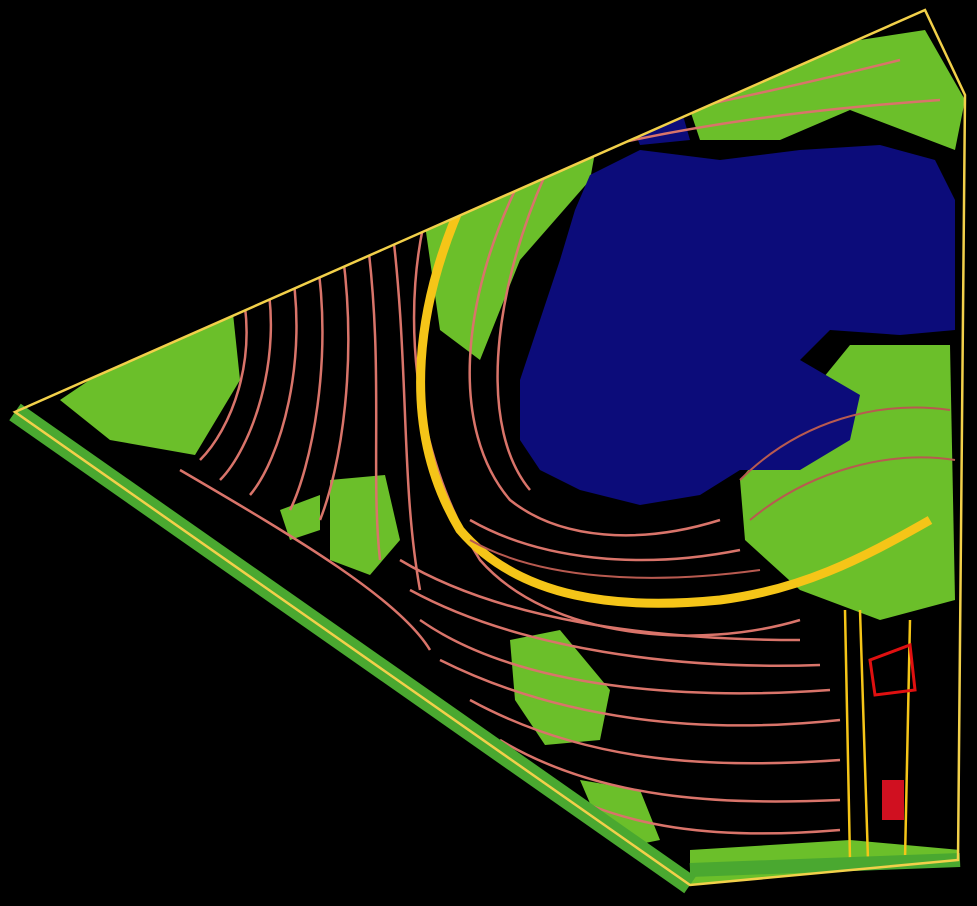 The width and height of the screenshot is (977, 906). I want to click on driveway, so click(877, 735).